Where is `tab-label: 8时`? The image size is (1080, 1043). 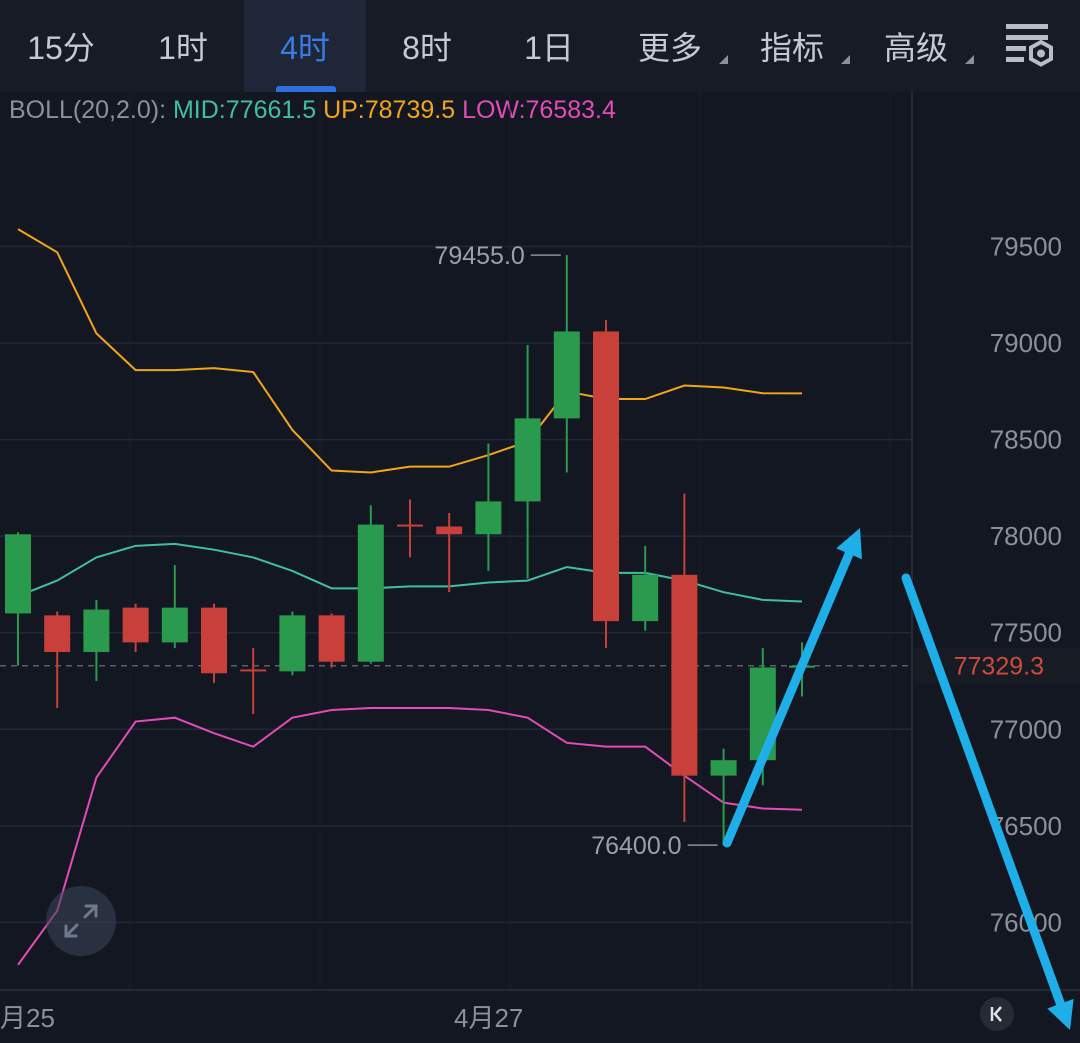
tab-label: 8时 is located at coordinates (427, 48).